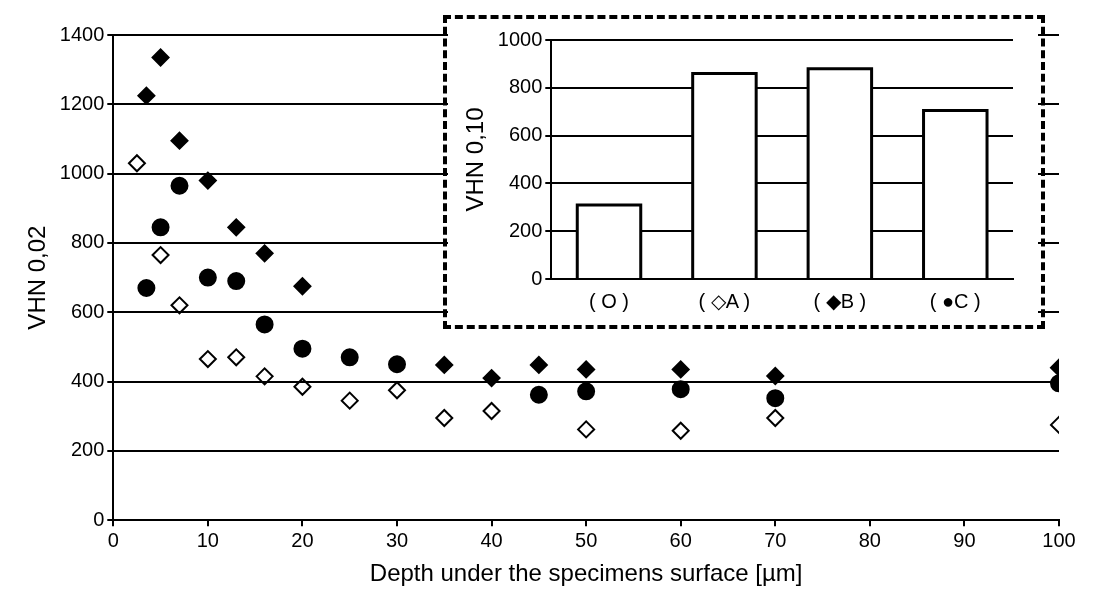  I want to click on x-tick-label: ( O ), so click(609, 300).